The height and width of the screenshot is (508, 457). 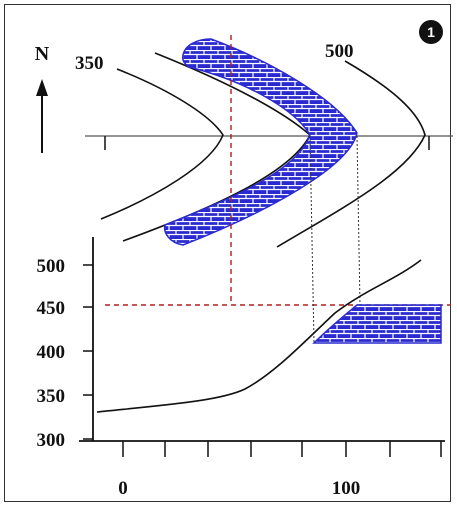 I want to click on figure-number-badge: 1, so click(x=431, y=32).